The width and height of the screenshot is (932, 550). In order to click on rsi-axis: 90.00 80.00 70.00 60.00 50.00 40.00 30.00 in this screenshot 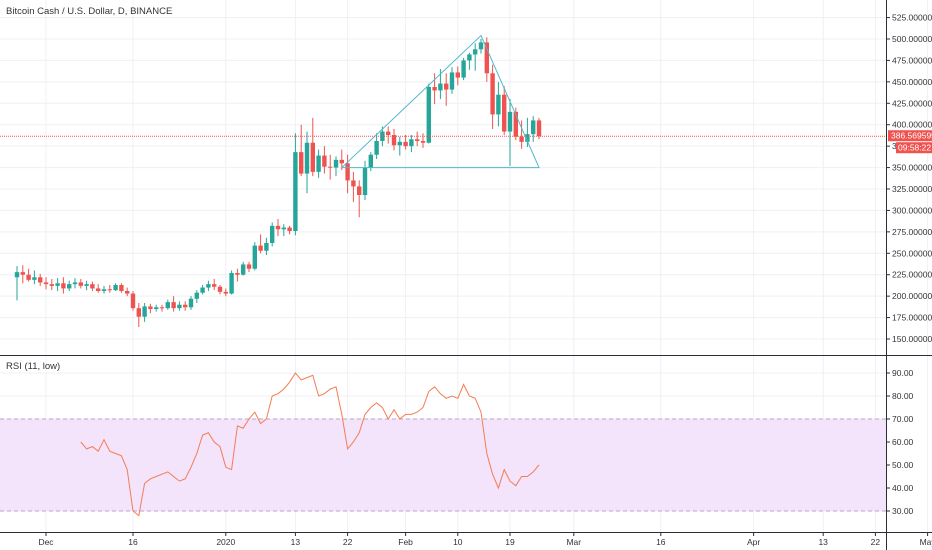, I will do `click(900, 442)`.